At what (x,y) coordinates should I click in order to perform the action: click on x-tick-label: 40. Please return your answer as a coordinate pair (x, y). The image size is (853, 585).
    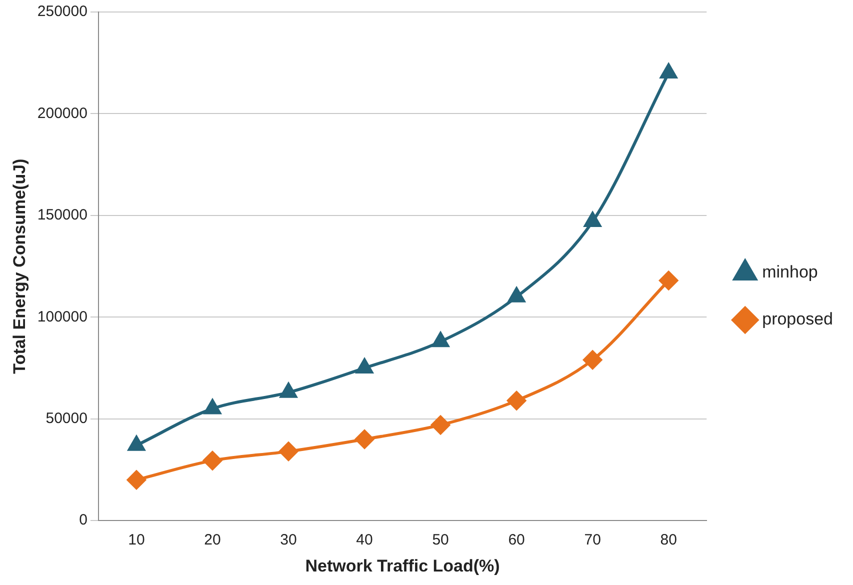
    Looking at the image, I should click on (364, 540).